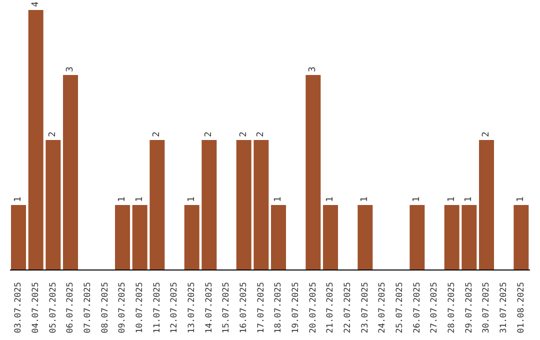 This screenshot has height=340, width=540. Describe the element at coordinates (192, 308) in the screenshot. I see `x-tick-label: 13.07.2025` at that location.